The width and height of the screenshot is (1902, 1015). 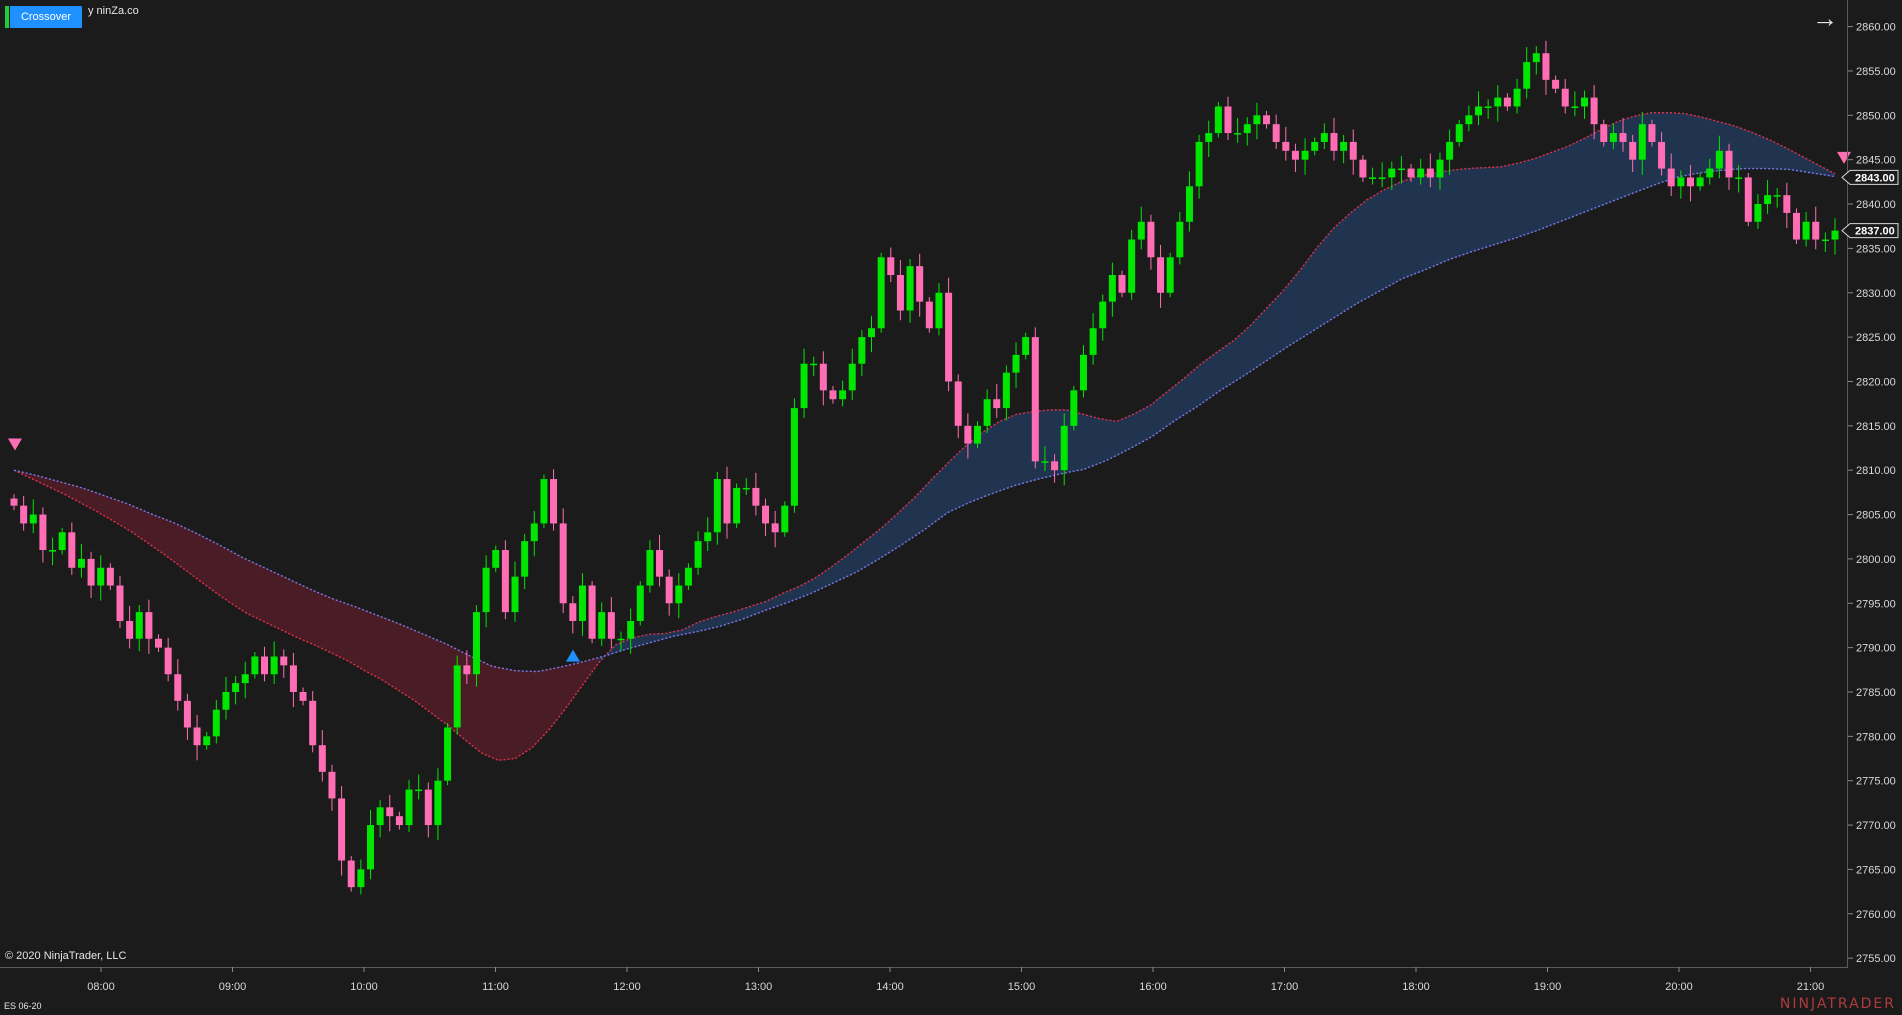 What do you see at coordinates (66, 956) in the screenshot?
I see `copyright-text: © 2020 NinjaTrader, LLC` at bounding box center [66, 956].